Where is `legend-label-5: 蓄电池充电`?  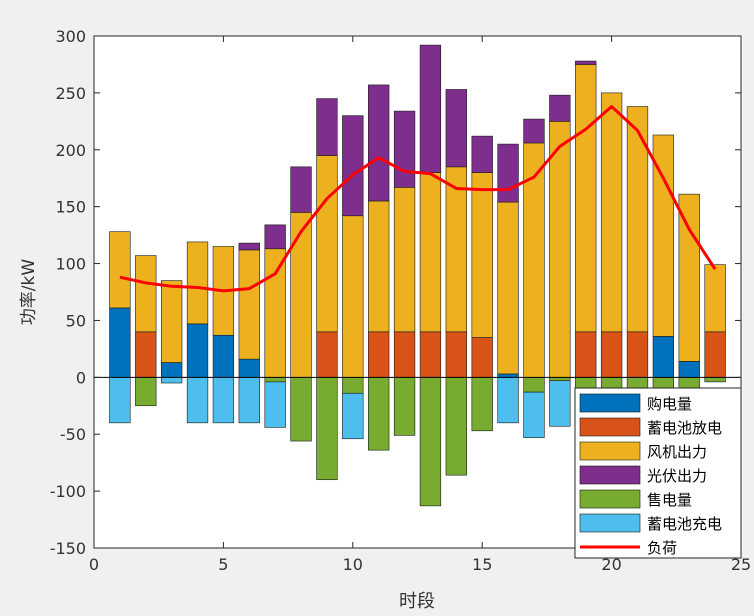 legend-label-5: 蓄电池充电 is located at coordinates (684, 524).